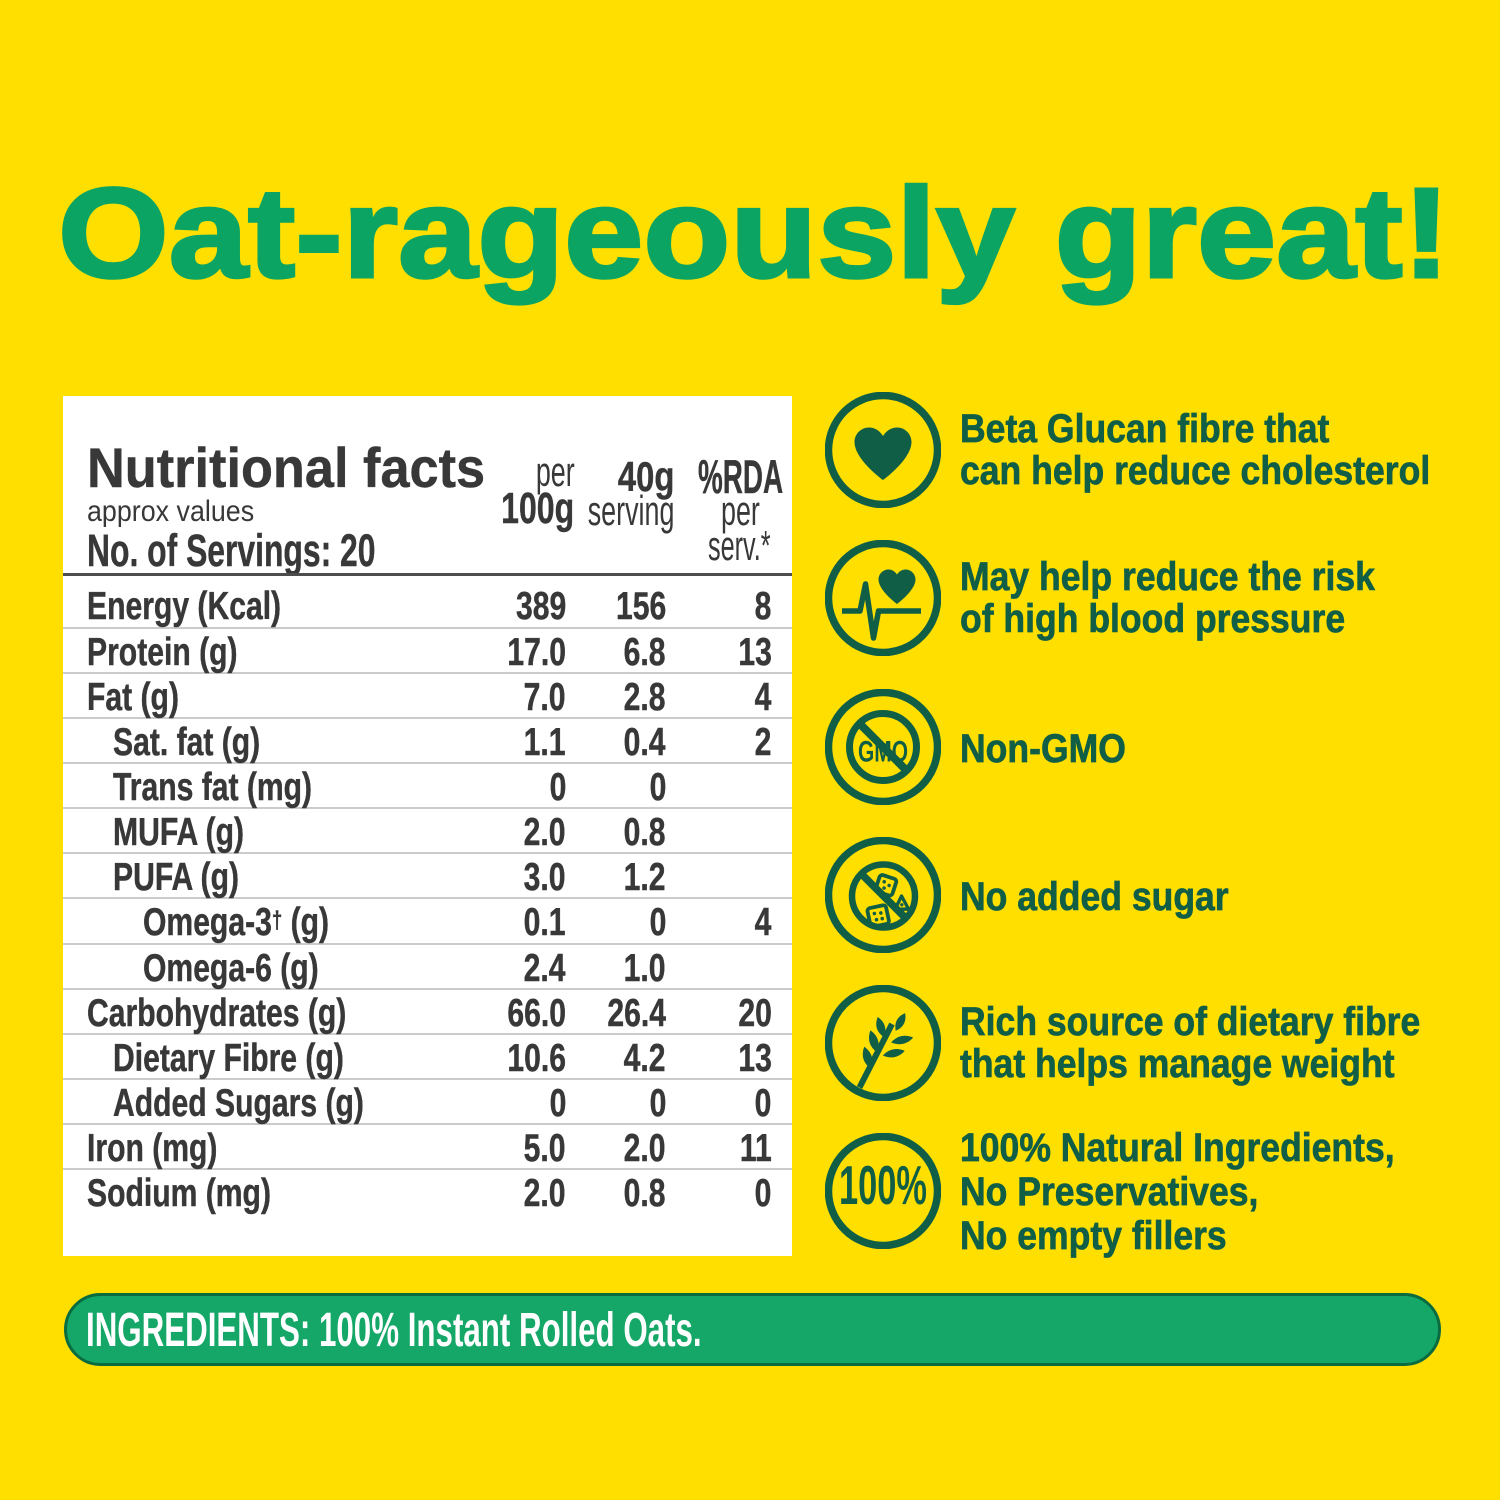  I want to click on svg-text: 100%, so click(883, 1185).